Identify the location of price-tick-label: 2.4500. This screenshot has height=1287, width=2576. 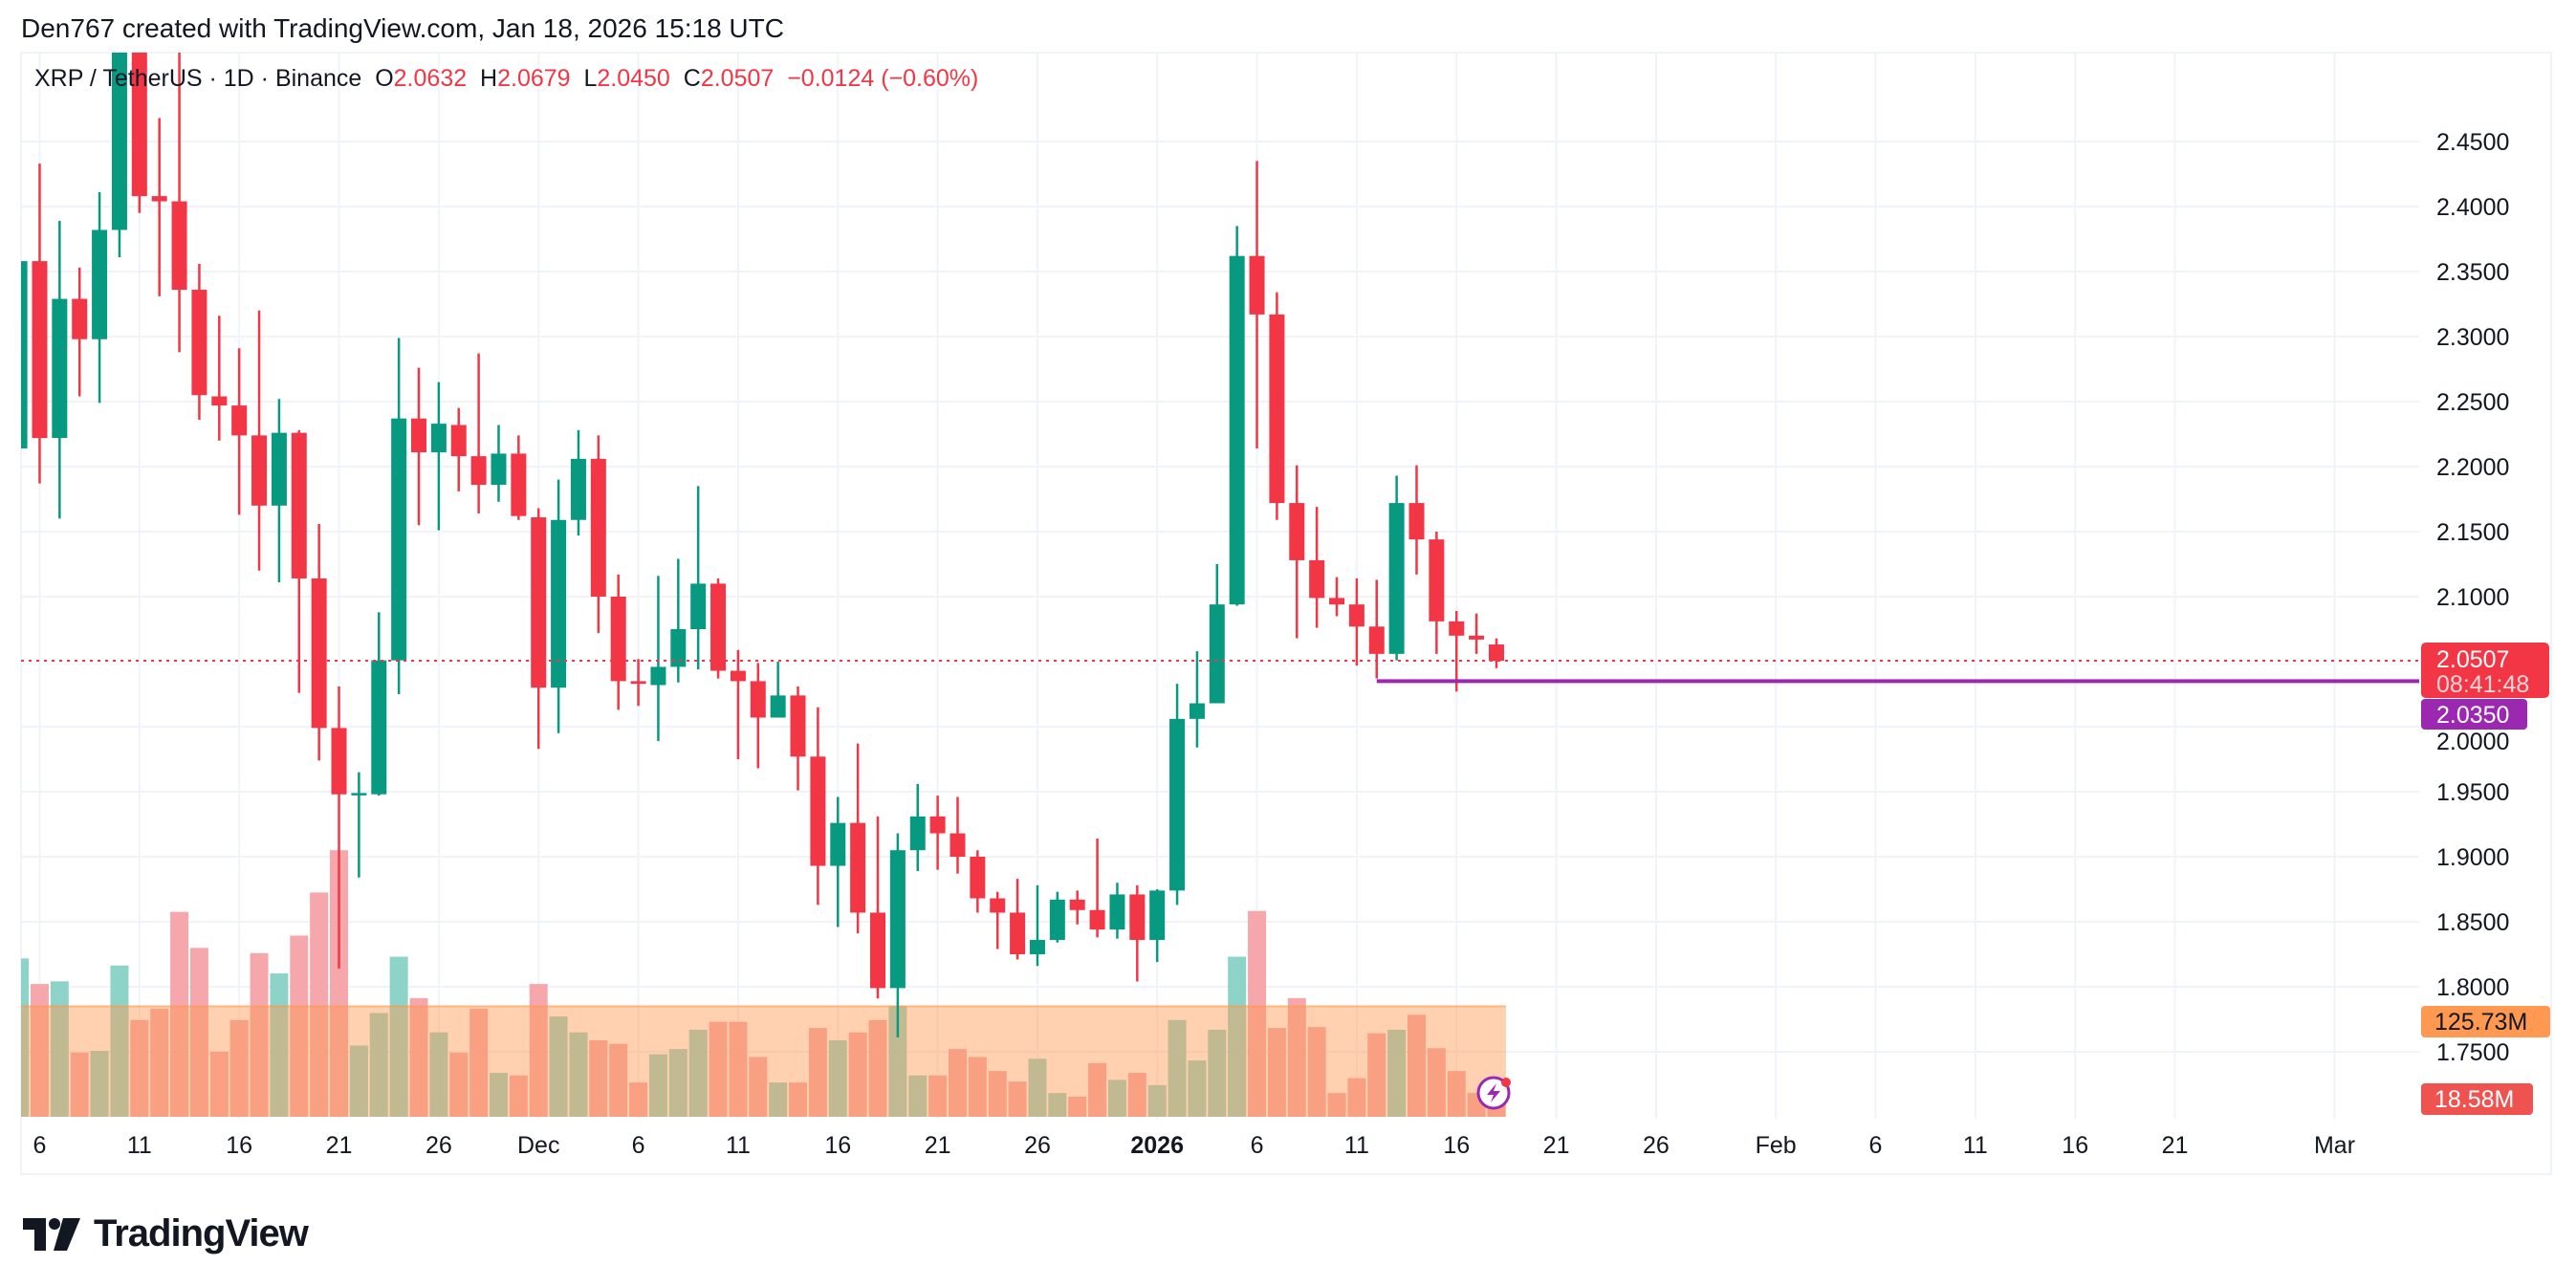
(2472, 142).